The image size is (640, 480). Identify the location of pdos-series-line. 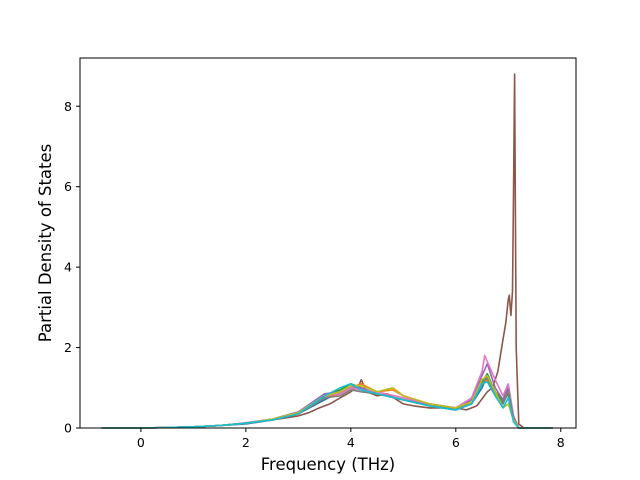
(327, 404).